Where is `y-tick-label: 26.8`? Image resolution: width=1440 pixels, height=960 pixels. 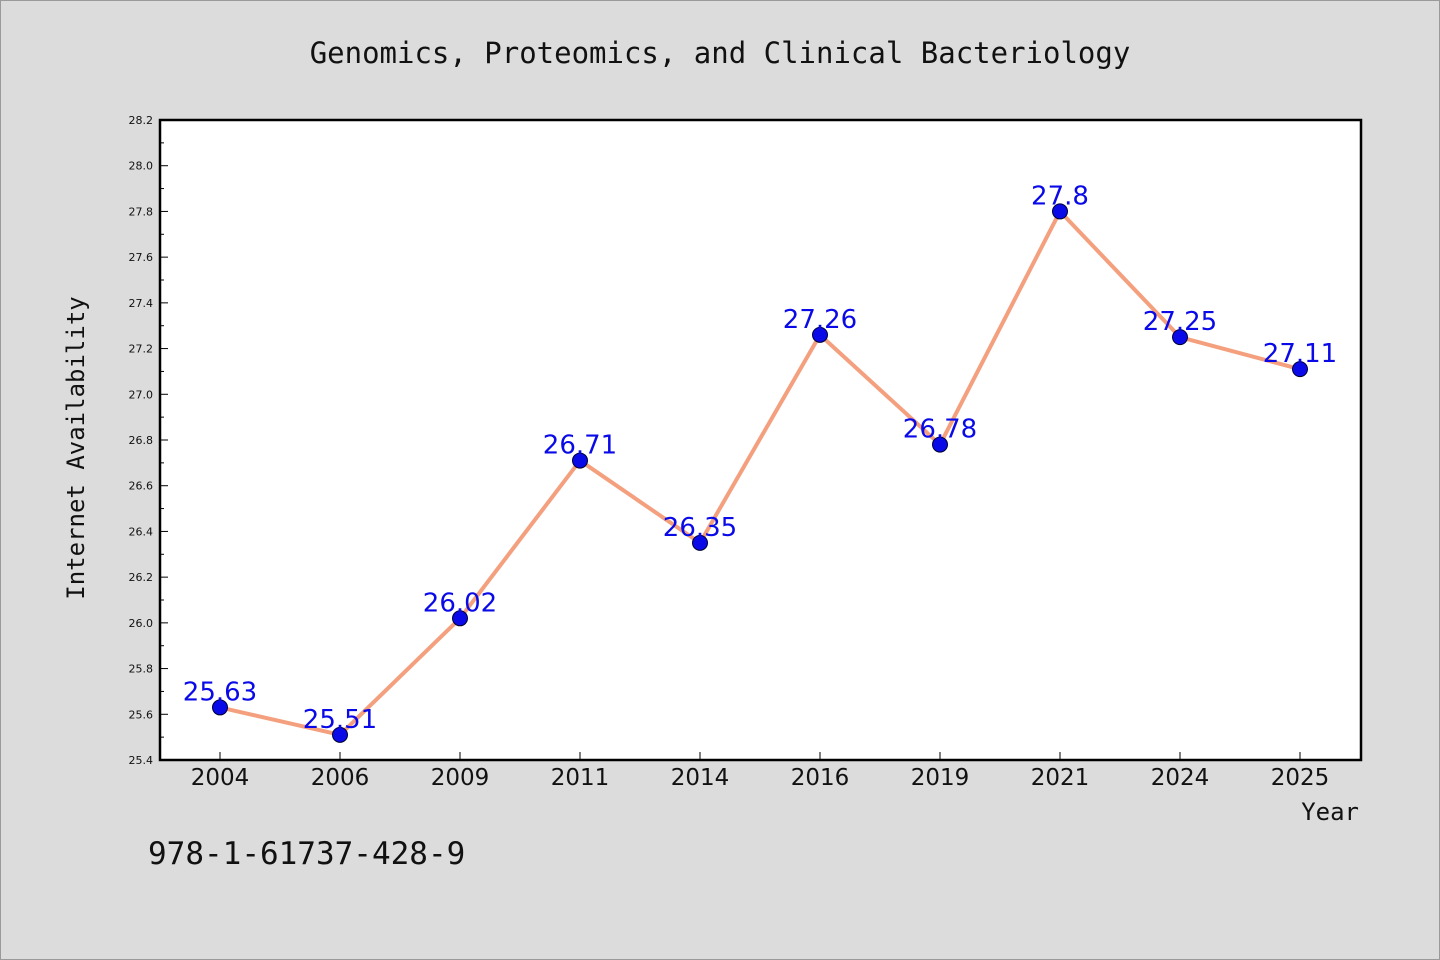 y-tick-label: 26.8 is located at coordinates (141, 440).